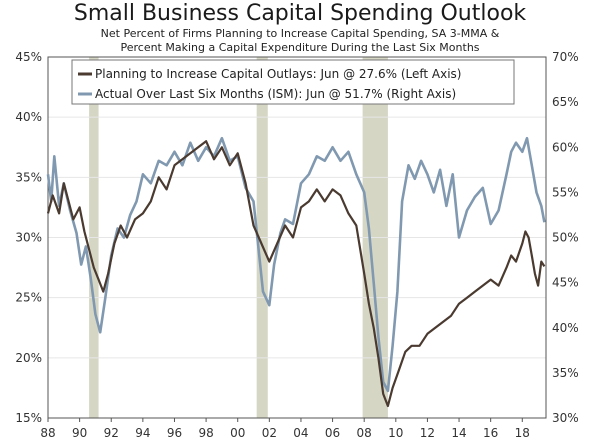  Describe the element at coordinates (565, 373) in the screenshot. I see `right-tick-label-1: 35%` at that location.